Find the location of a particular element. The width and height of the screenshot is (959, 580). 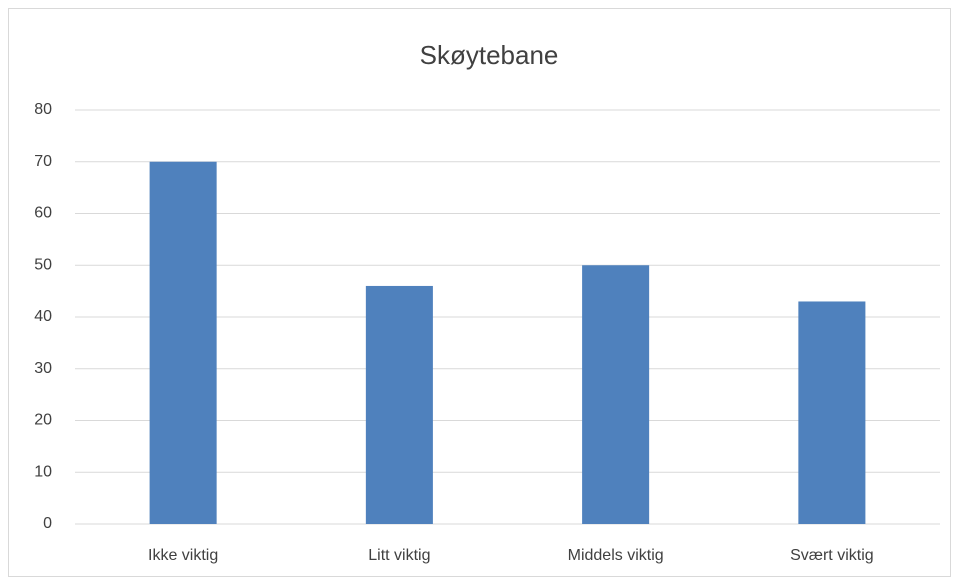

y-tick-label: 70 is located at coordinates (43, 161).